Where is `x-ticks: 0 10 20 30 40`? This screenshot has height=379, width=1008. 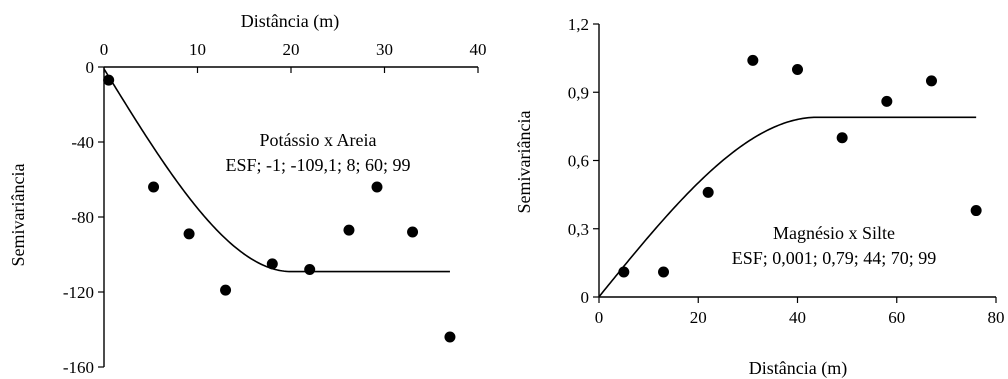
x-ticks: 0 10 20 30 40 is located at coordinates (293, 56).